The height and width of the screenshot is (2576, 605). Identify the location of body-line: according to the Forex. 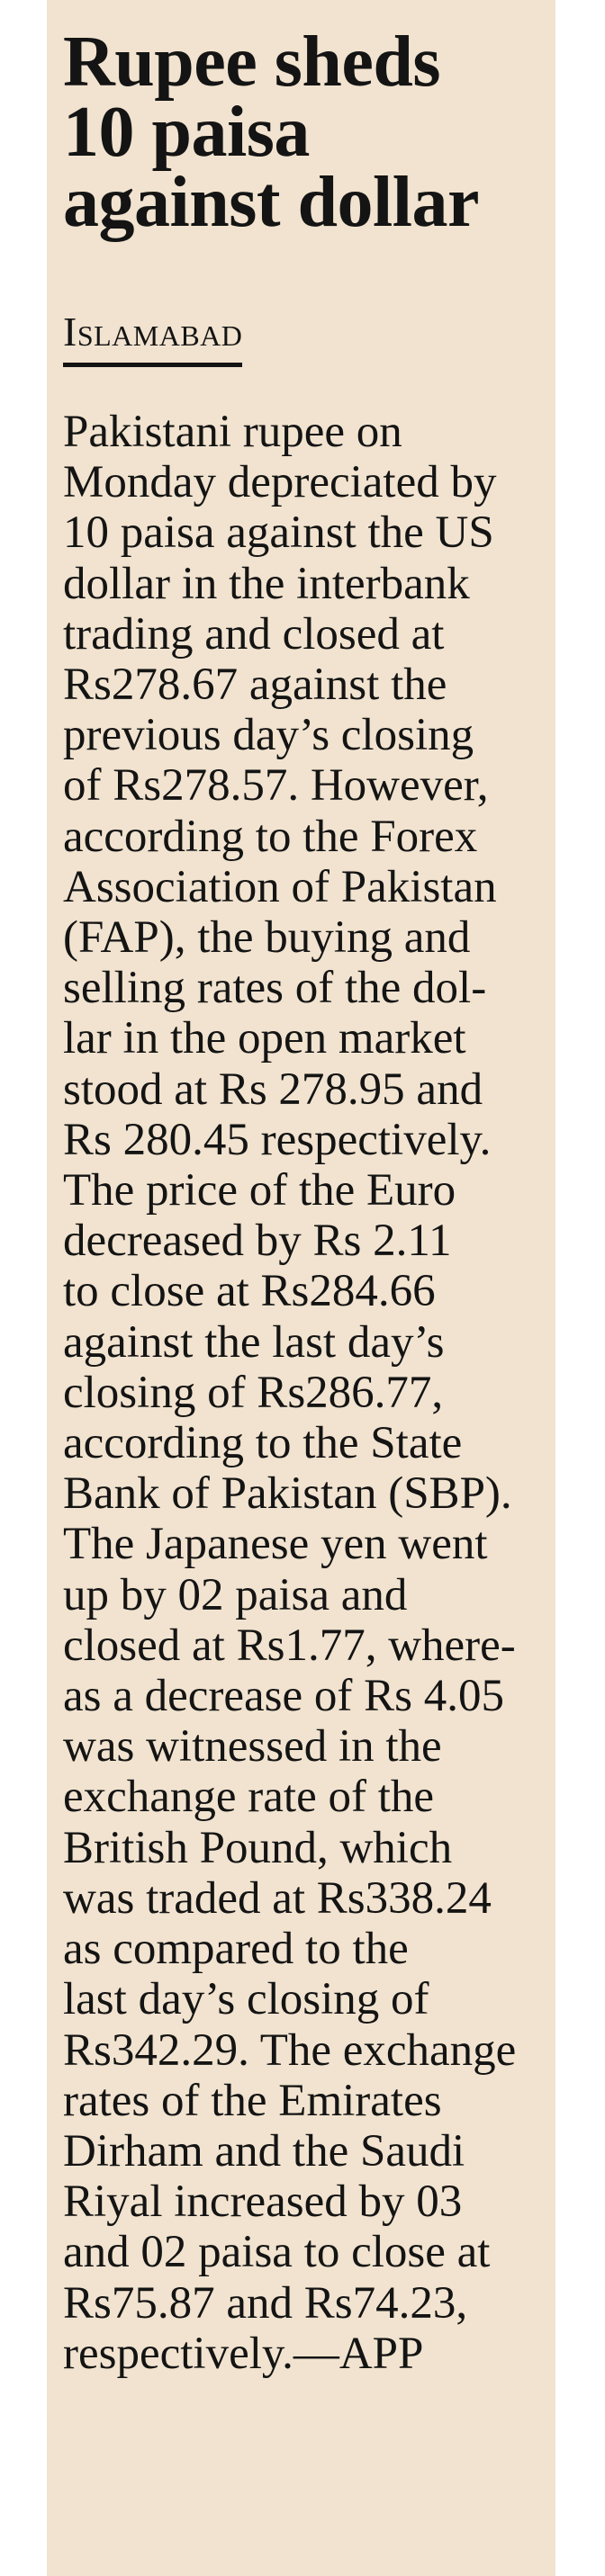
(270, 837).